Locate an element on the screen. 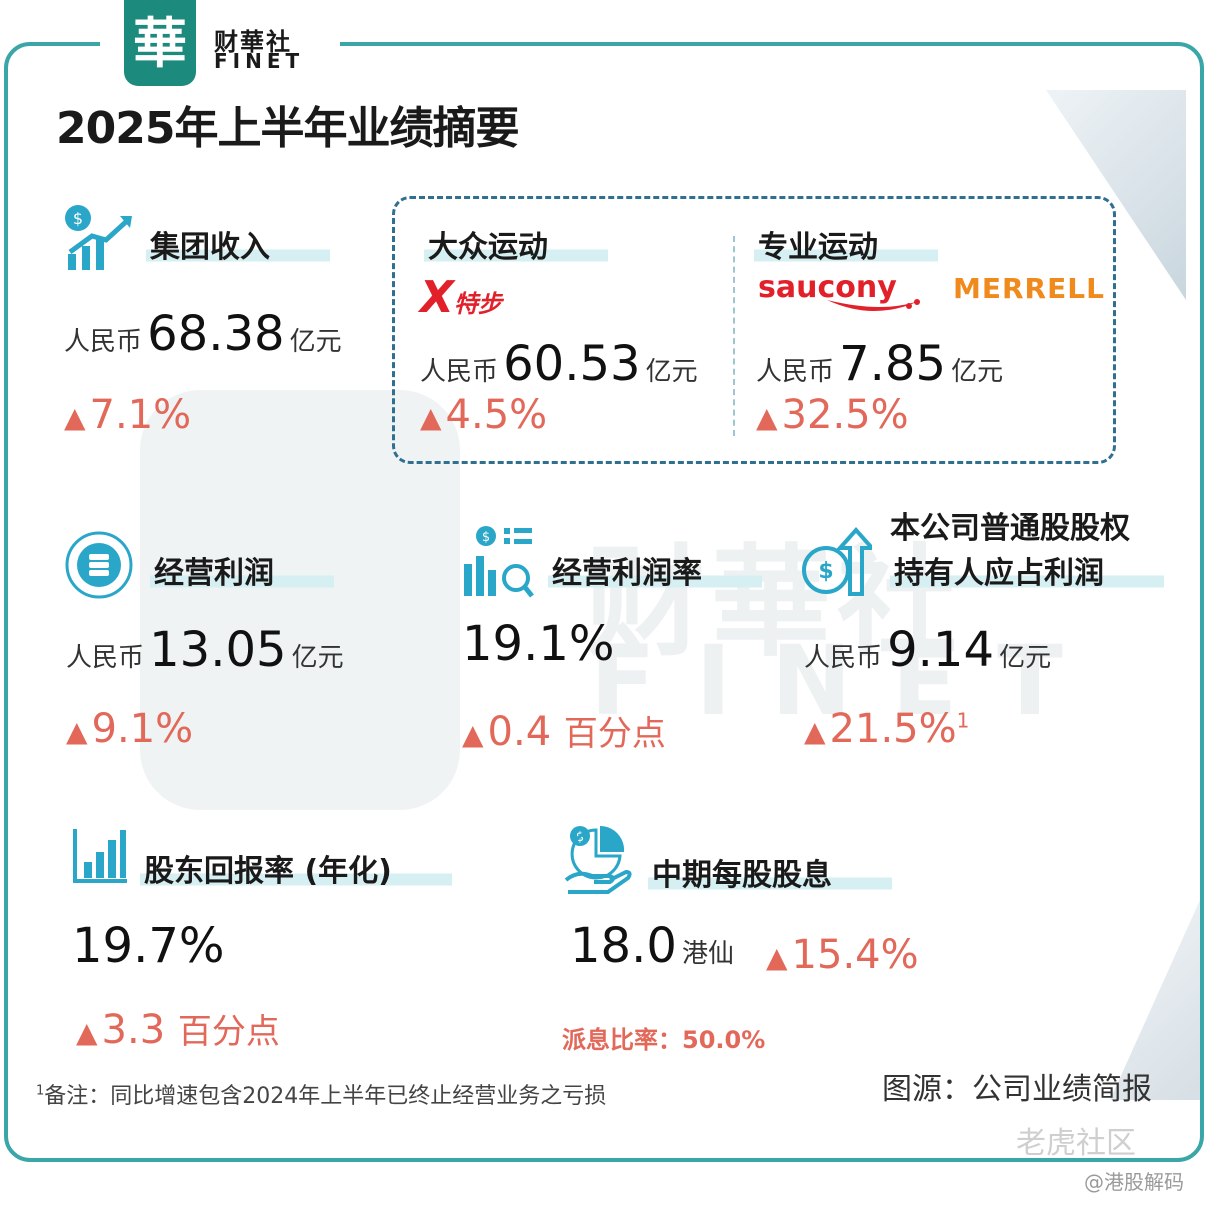 The image size is (1212, 1206). dividend-value: 18.0 is located at coordinates (623, 946).